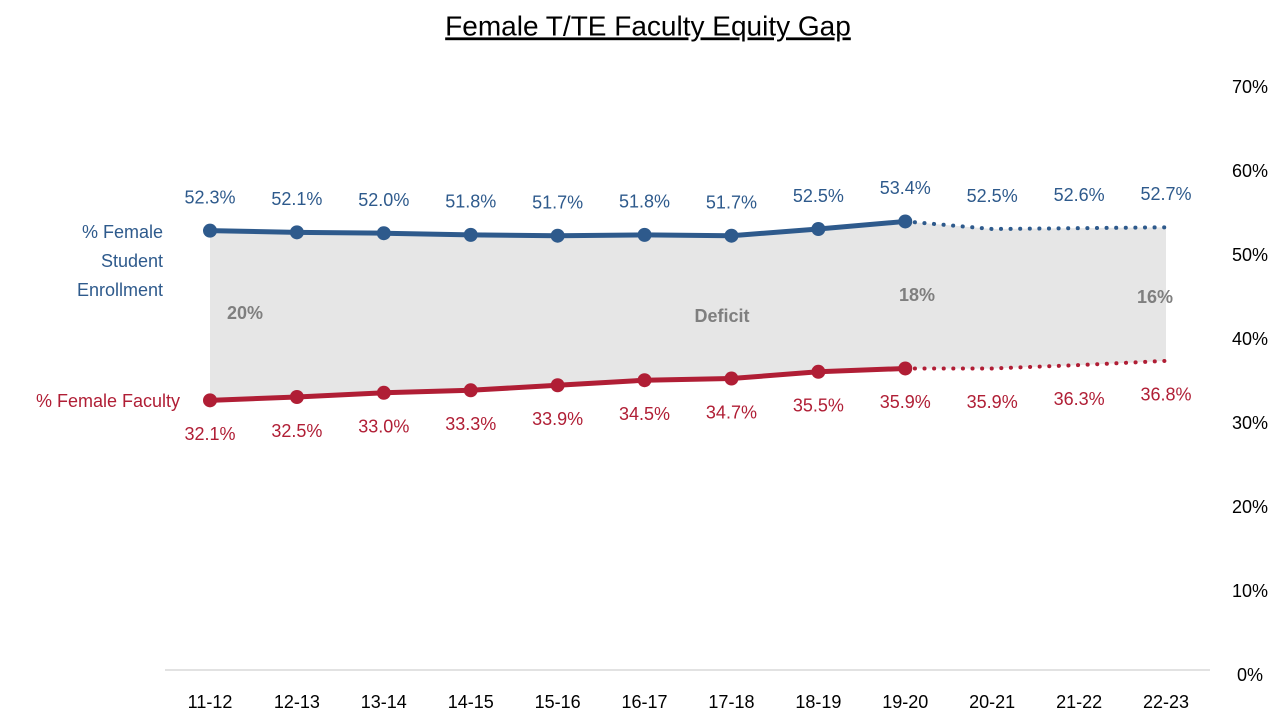 This screenshot has height=717, width=1285. Describe the element at coordinates (296, 431) in the screenshot. I see `data-label: 32.5%` at that location.